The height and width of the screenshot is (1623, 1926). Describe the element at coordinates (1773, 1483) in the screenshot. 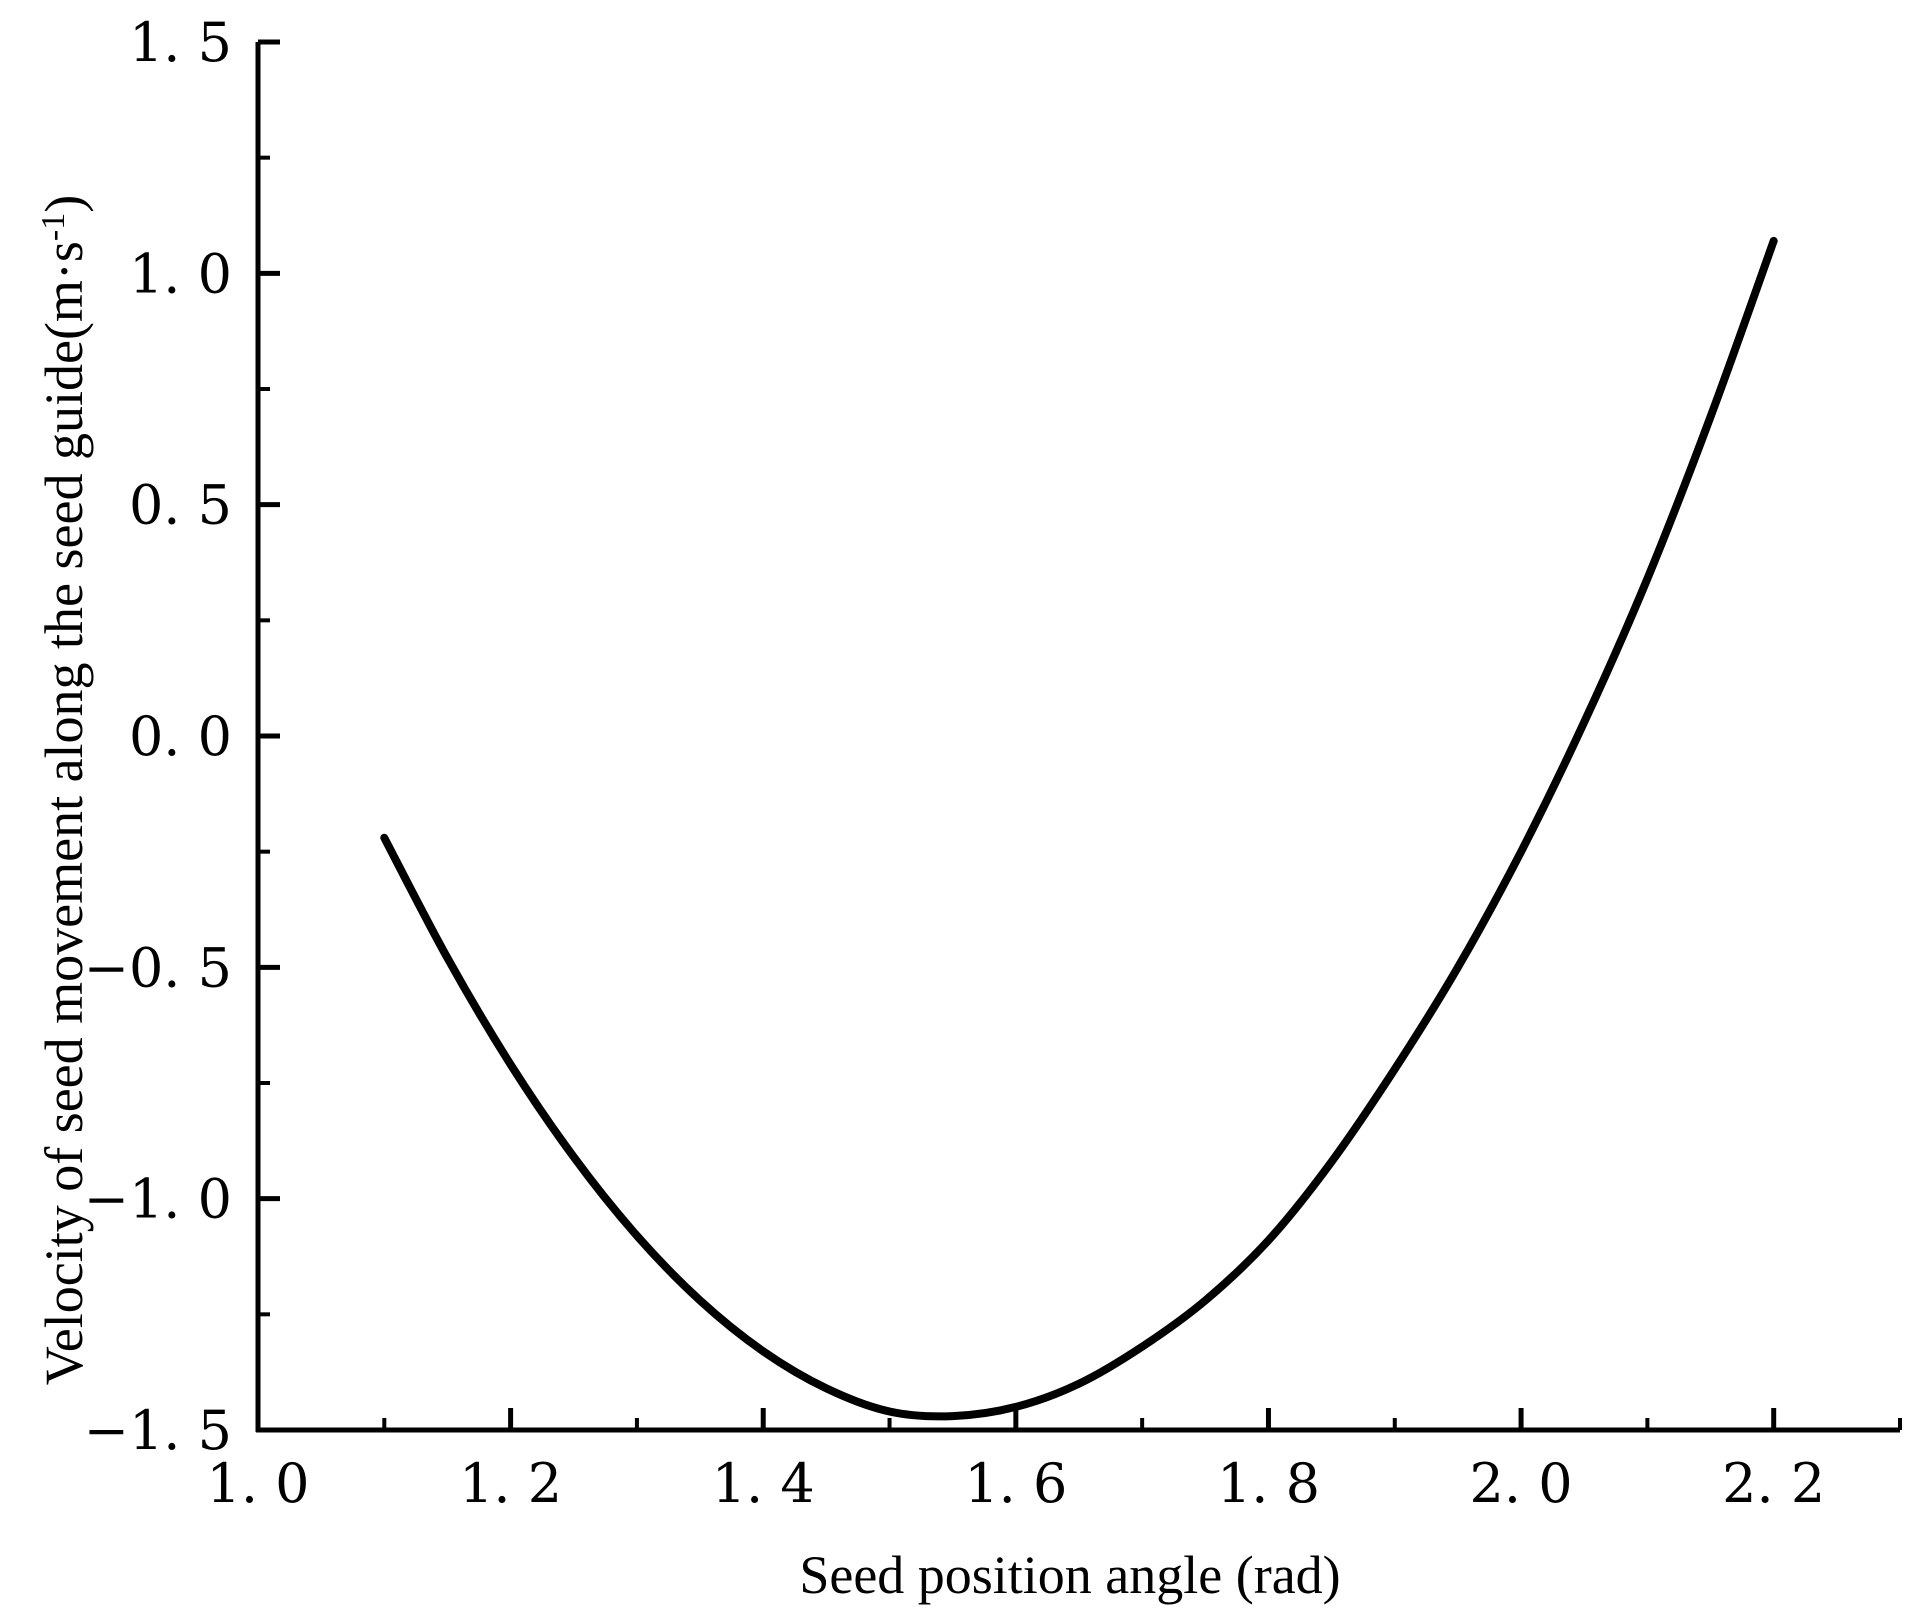

I see `x-tick-label: 2. 2` at that location.